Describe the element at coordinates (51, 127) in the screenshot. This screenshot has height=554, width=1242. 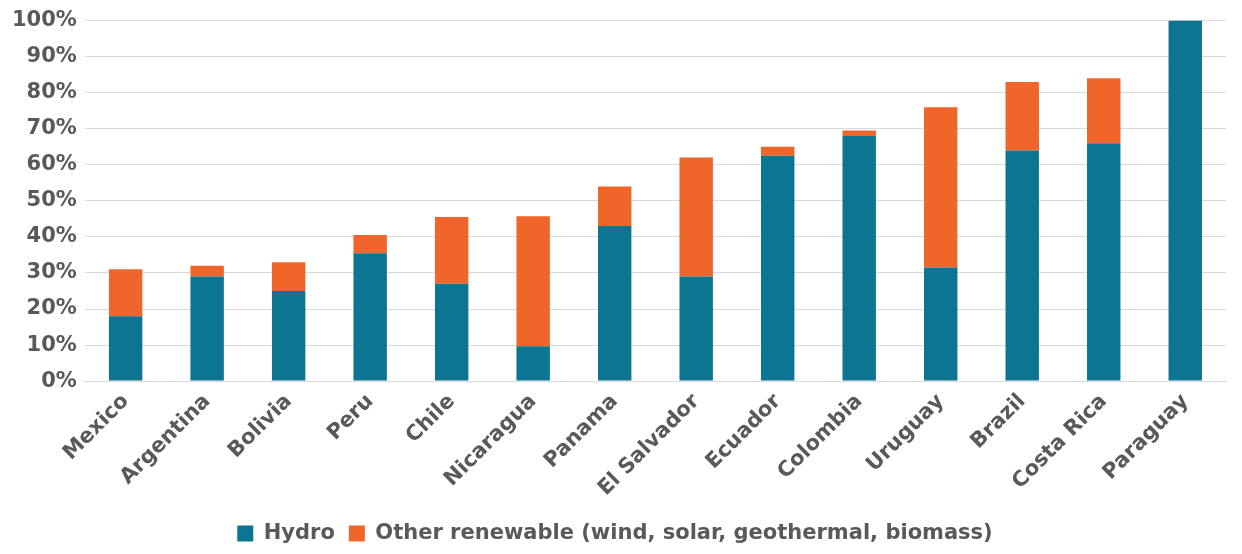
I see `y-tick-label: 70%` at that location.